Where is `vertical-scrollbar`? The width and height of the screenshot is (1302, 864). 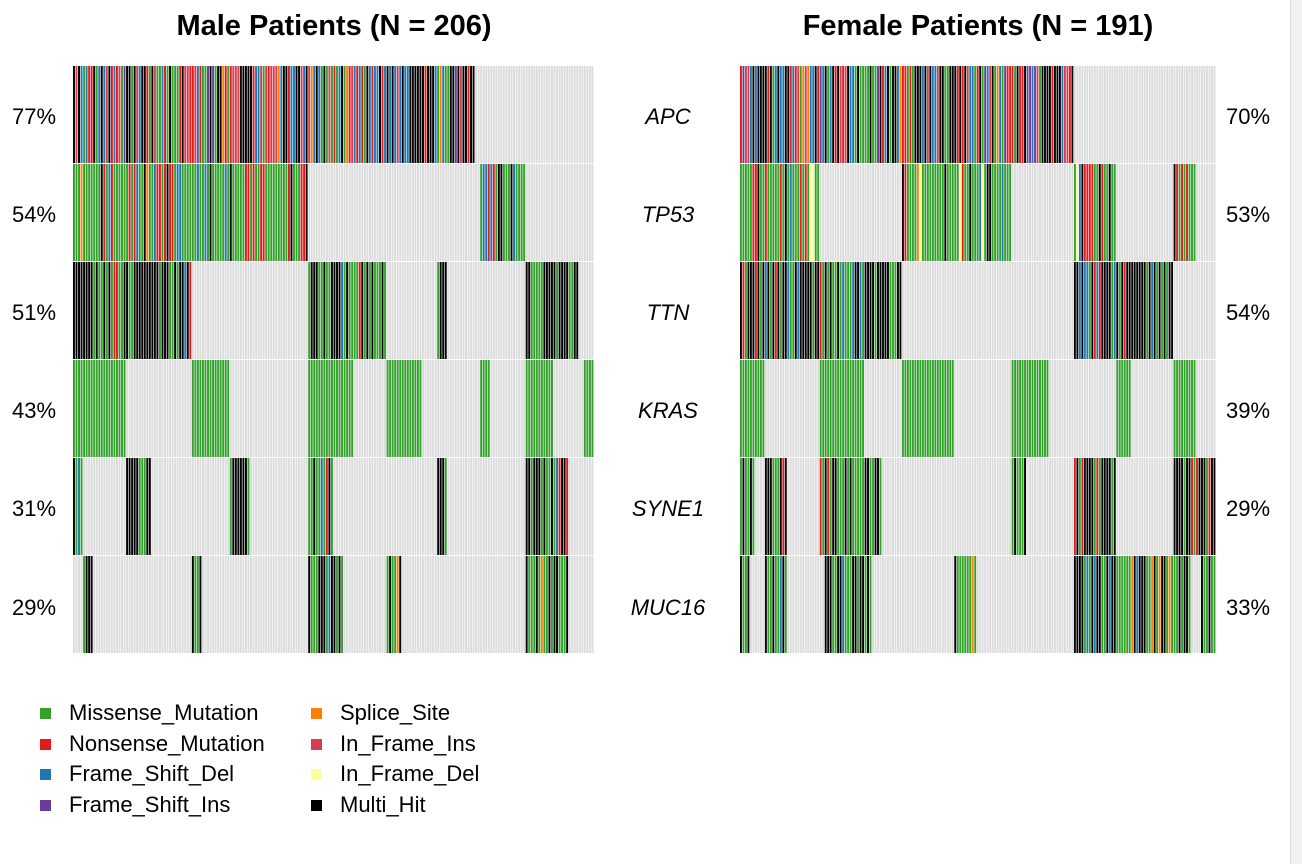
vertical-scrollbar is located at coordinates (1296, 432).